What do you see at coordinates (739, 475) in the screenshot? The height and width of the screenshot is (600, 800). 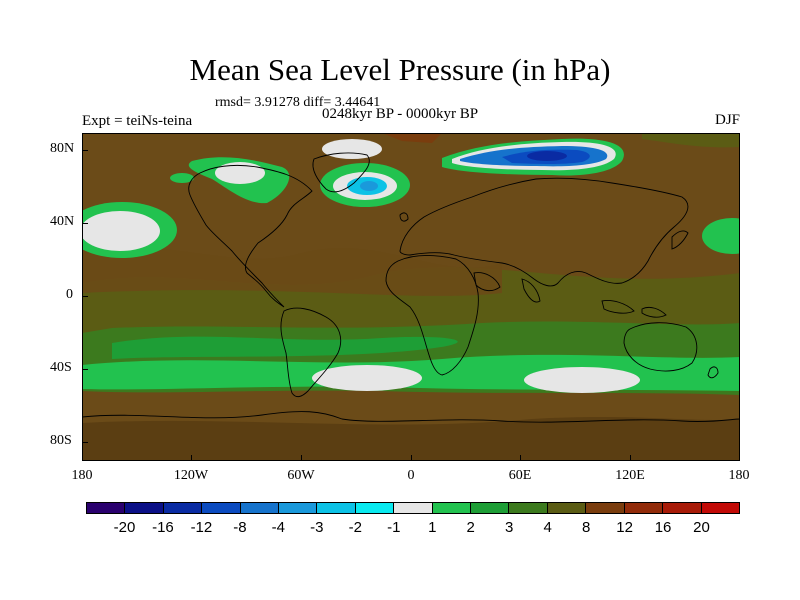 I see `lon-label-180e: 180` at bounding box center [739, 475].